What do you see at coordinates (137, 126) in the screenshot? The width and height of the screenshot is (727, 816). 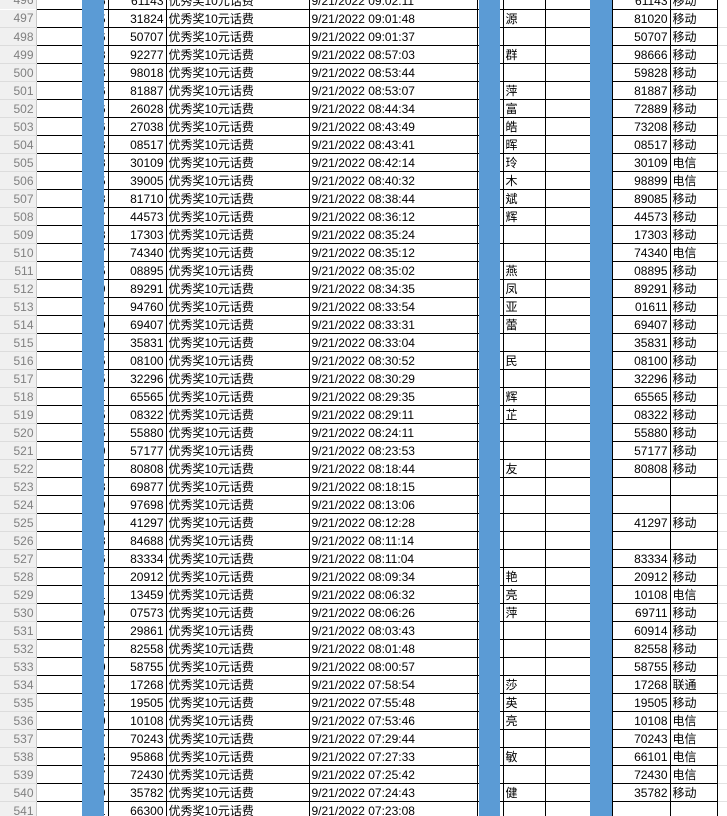 I see `cell-phone-suffix: 27038` at bounding box center [137, 126].